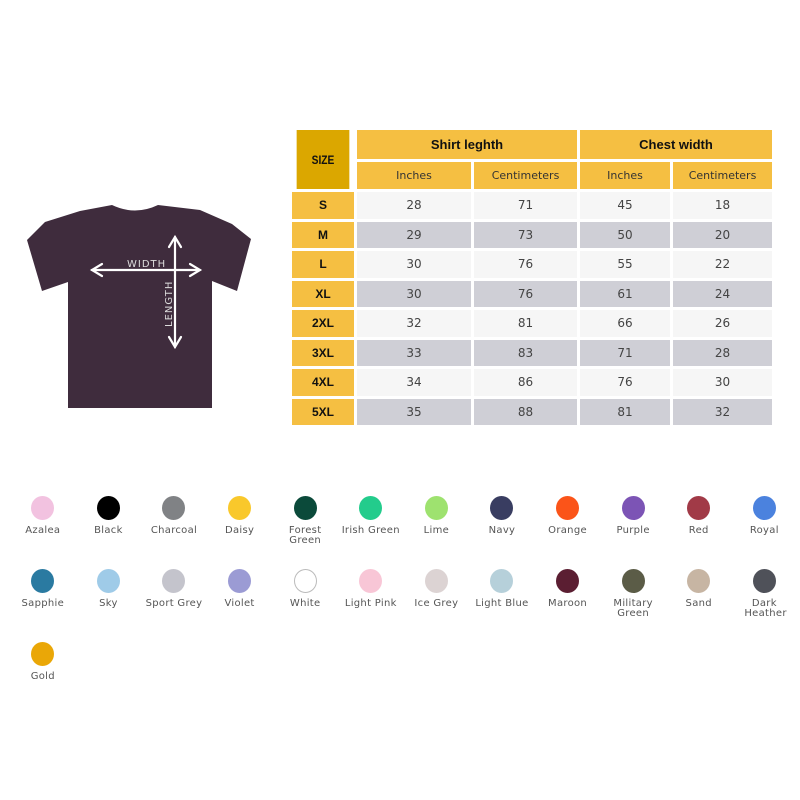 The image size is (800, 800). I want to click on table-row: S 28 71 45 18, so click(532, 205).